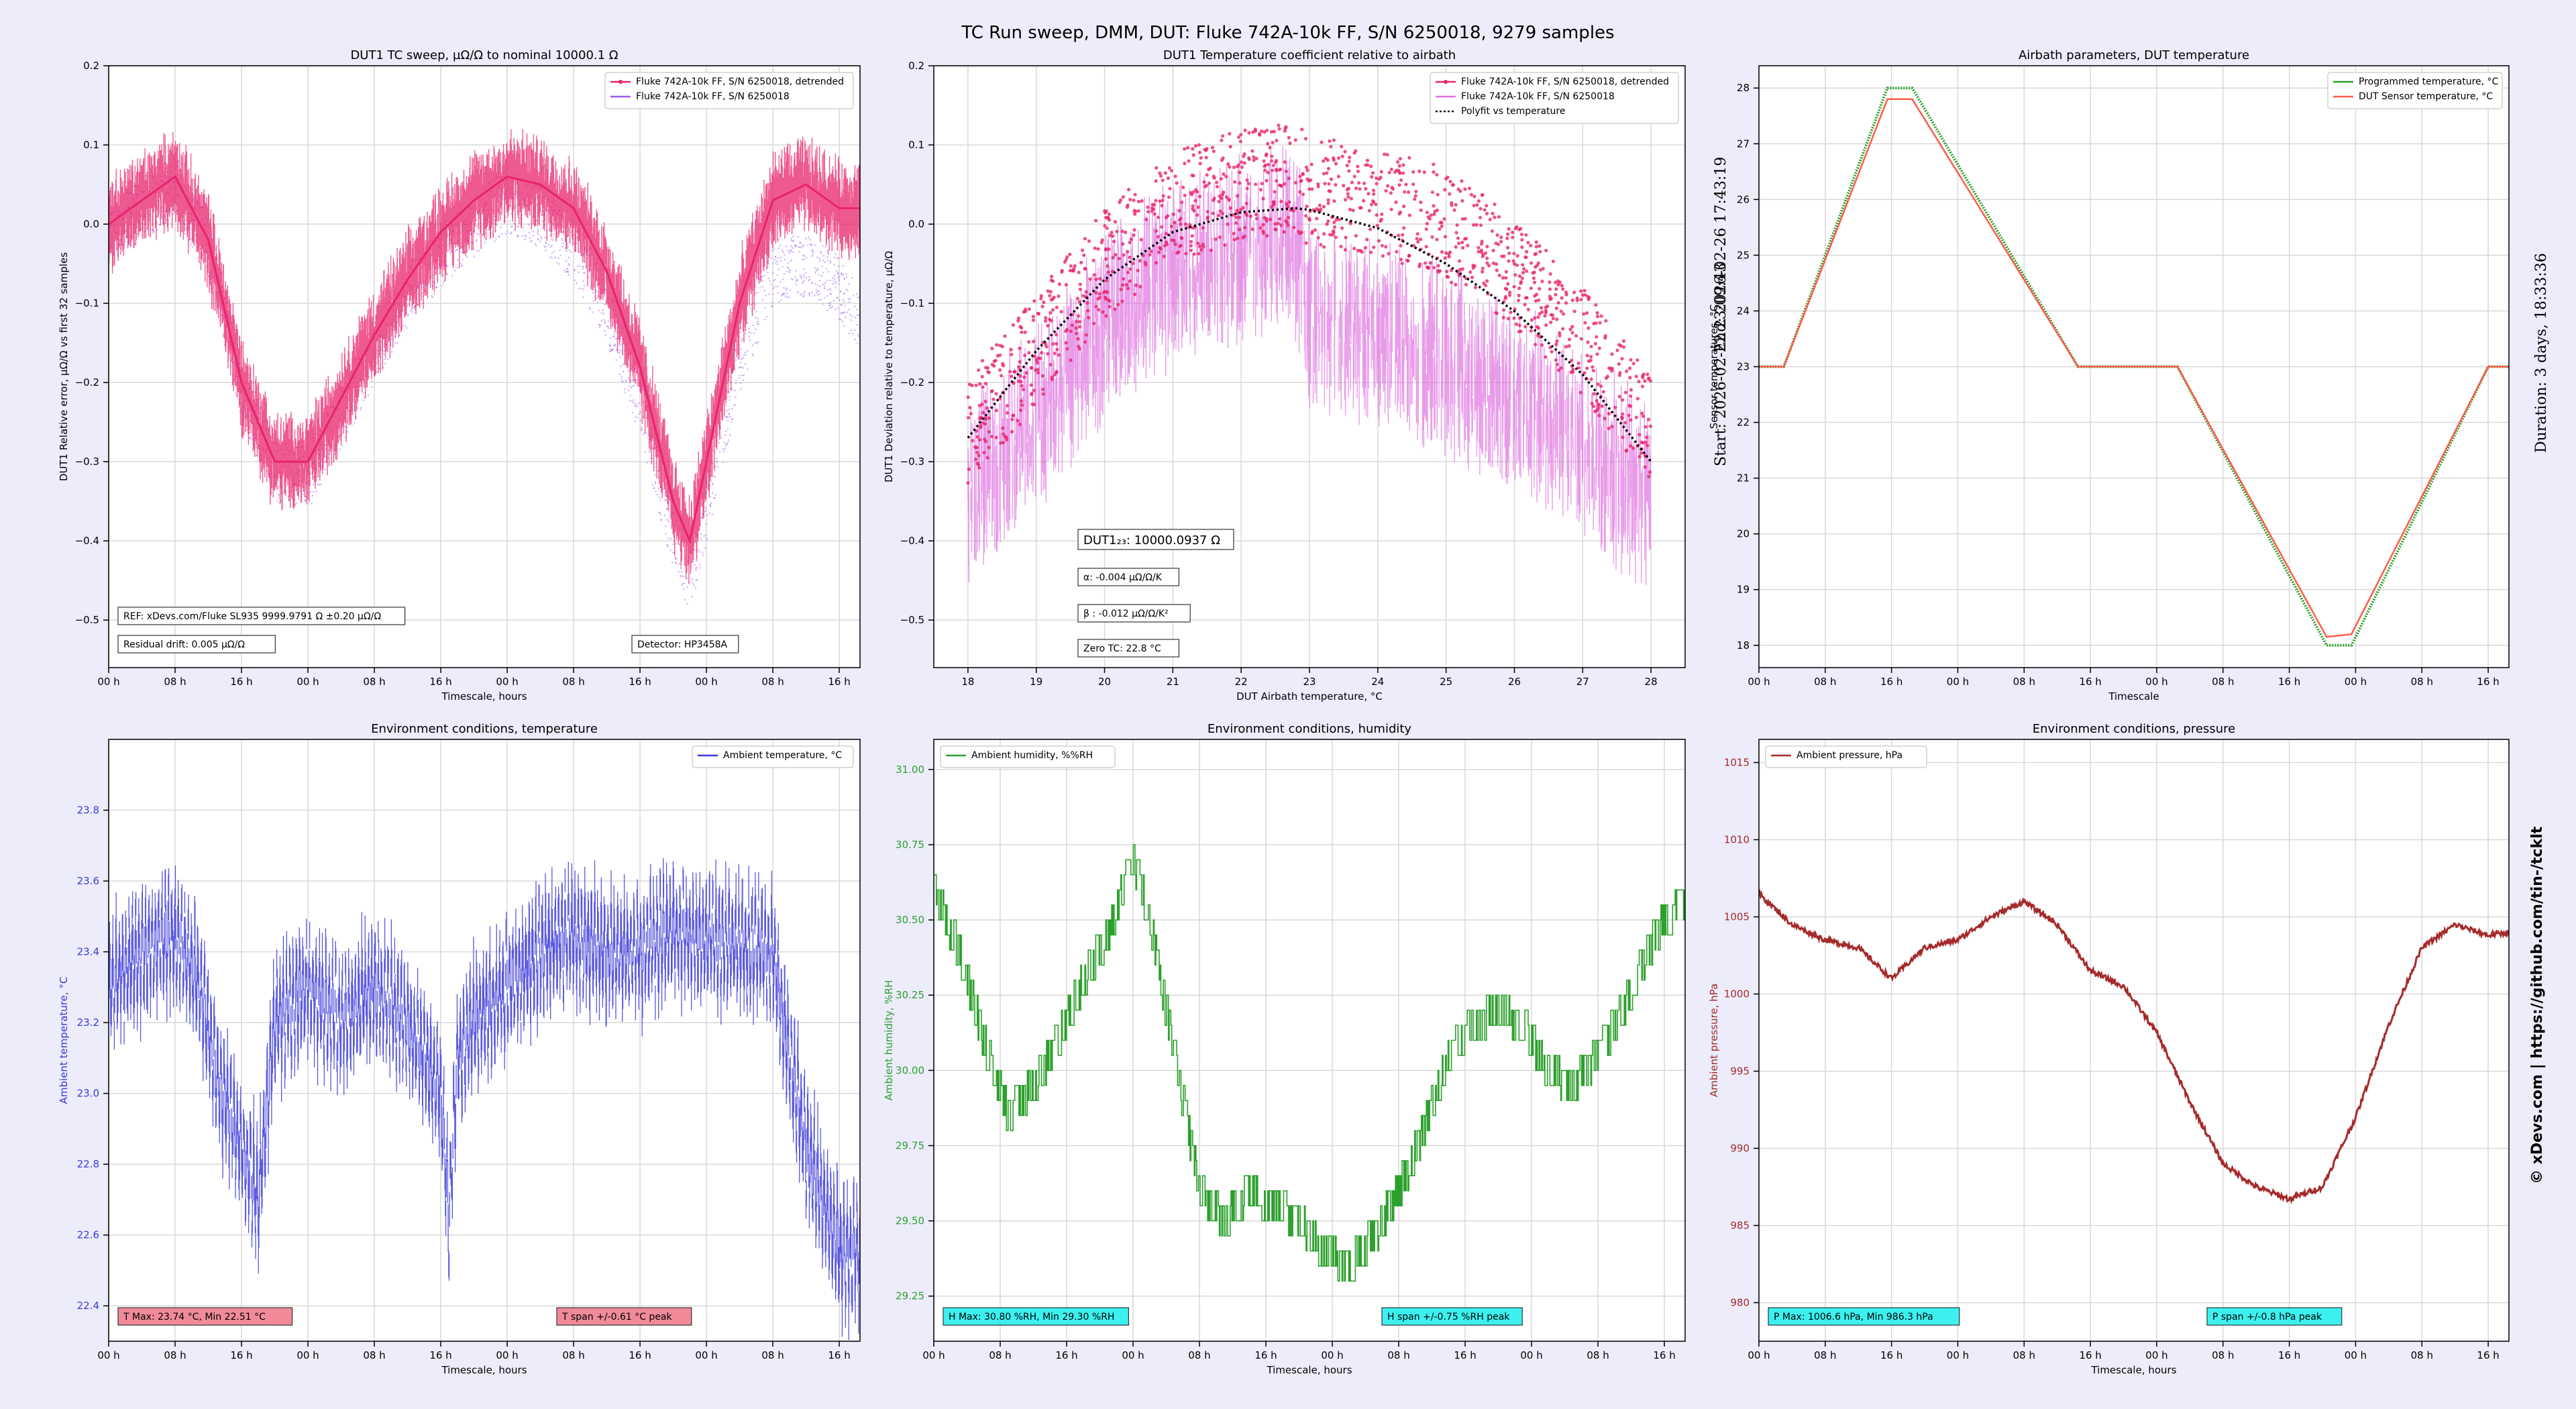 The height and width of the screenshot is (1409, 2576). I want to click on y-tick-label: −0.1, so click(87, 303).